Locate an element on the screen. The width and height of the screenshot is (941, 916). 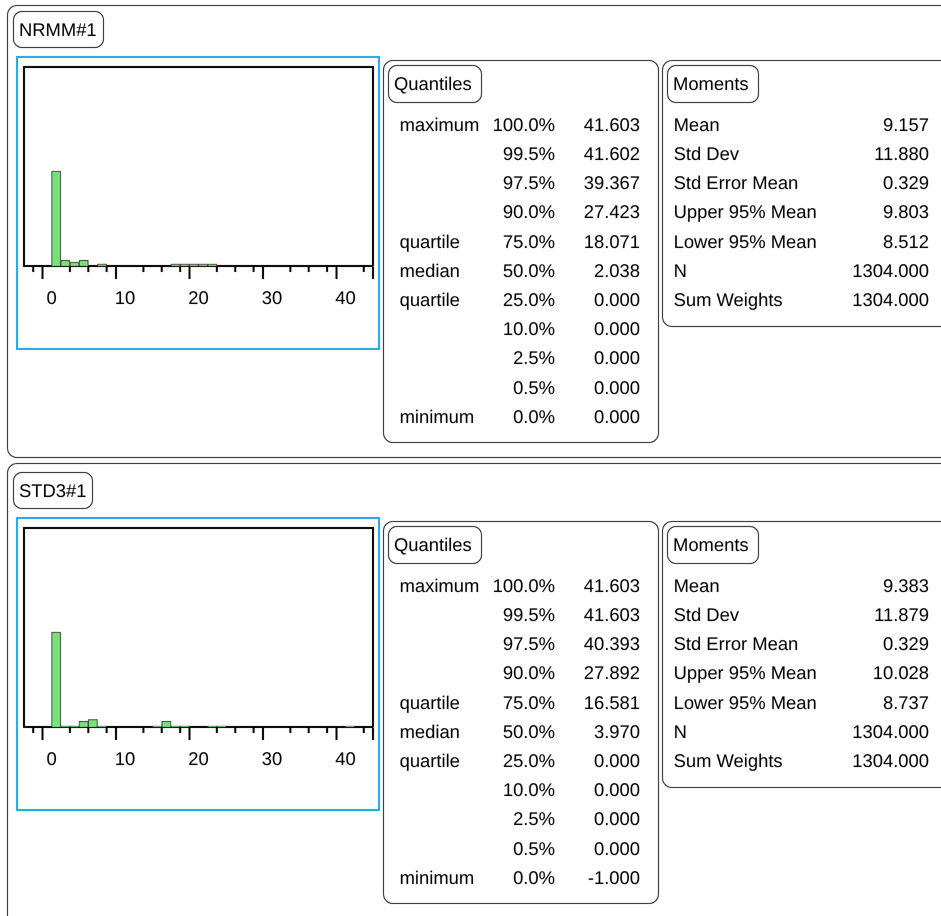
chart-title: NRMM#1 is located at coordinates (58, 29).